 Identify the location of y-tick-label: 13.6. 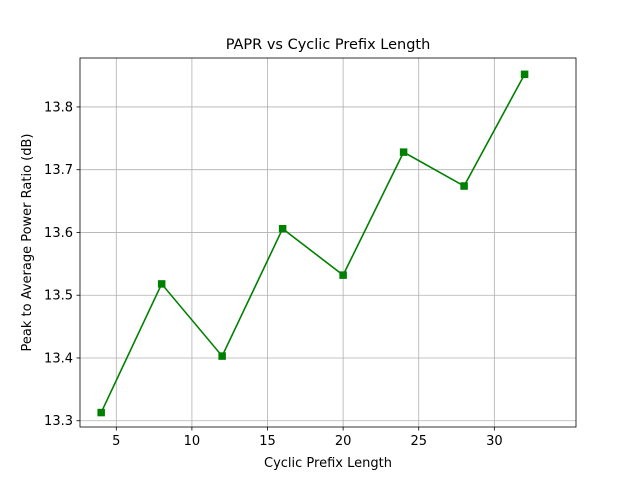
(58, 233).